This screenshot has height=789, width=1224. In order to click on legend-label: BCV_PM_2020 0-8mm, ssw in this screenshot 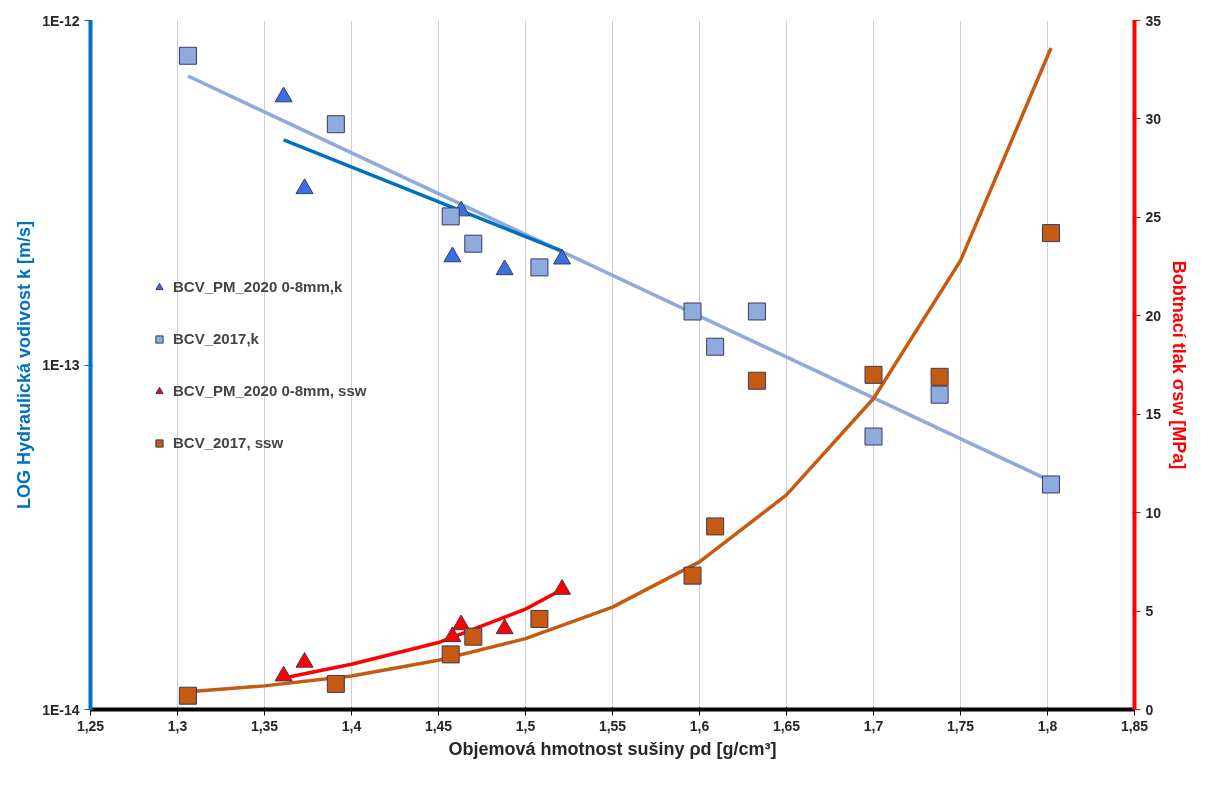, I will do `click(270, 390)`.